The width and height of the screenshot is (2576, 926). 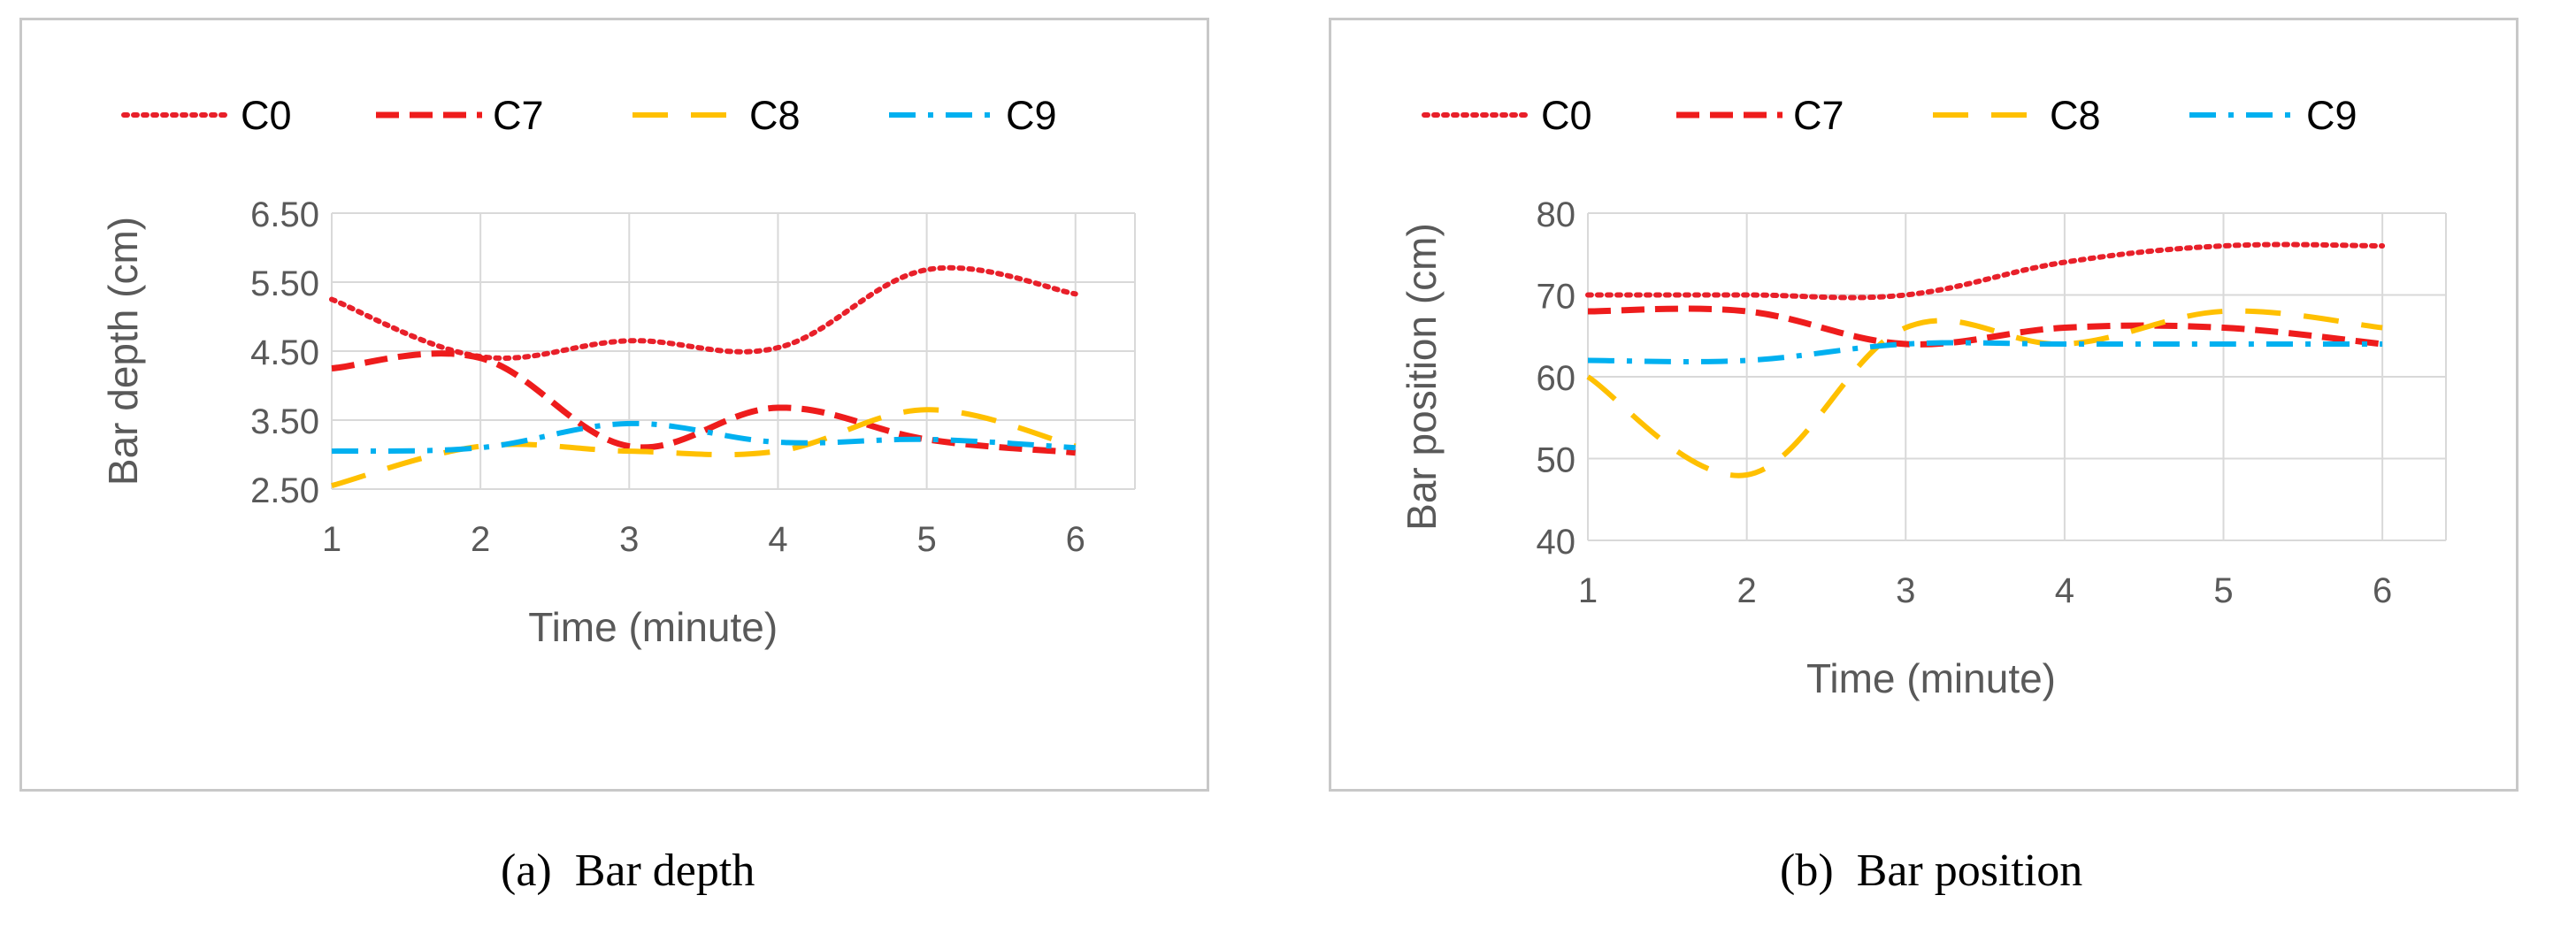 I want to click on bar-depth-x-tick-label: 4, so click(x=777, y=539).